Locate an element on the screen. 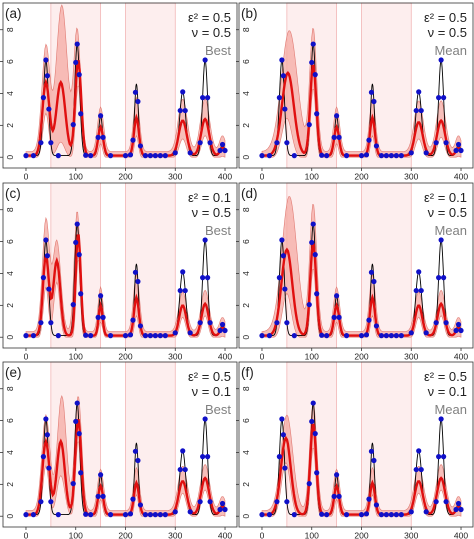  panel-label: (a) is located at coordinates (13, 13).